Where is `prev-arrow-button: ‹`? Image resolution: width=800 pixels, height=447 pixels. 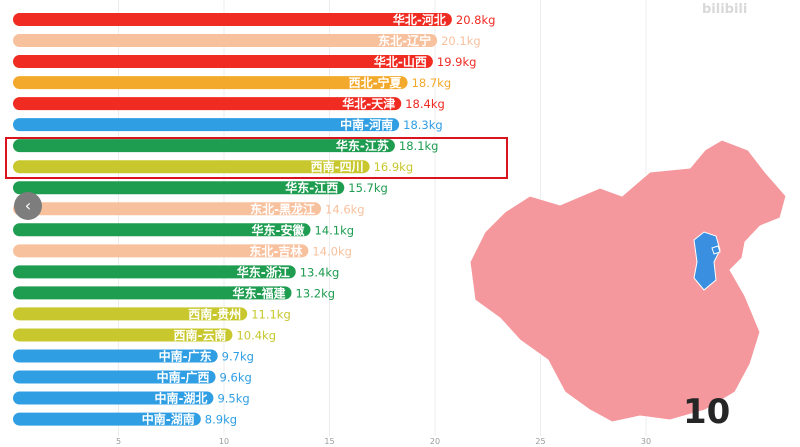 prev-arrow-button: ‹ is located at coordinates (28, 206).